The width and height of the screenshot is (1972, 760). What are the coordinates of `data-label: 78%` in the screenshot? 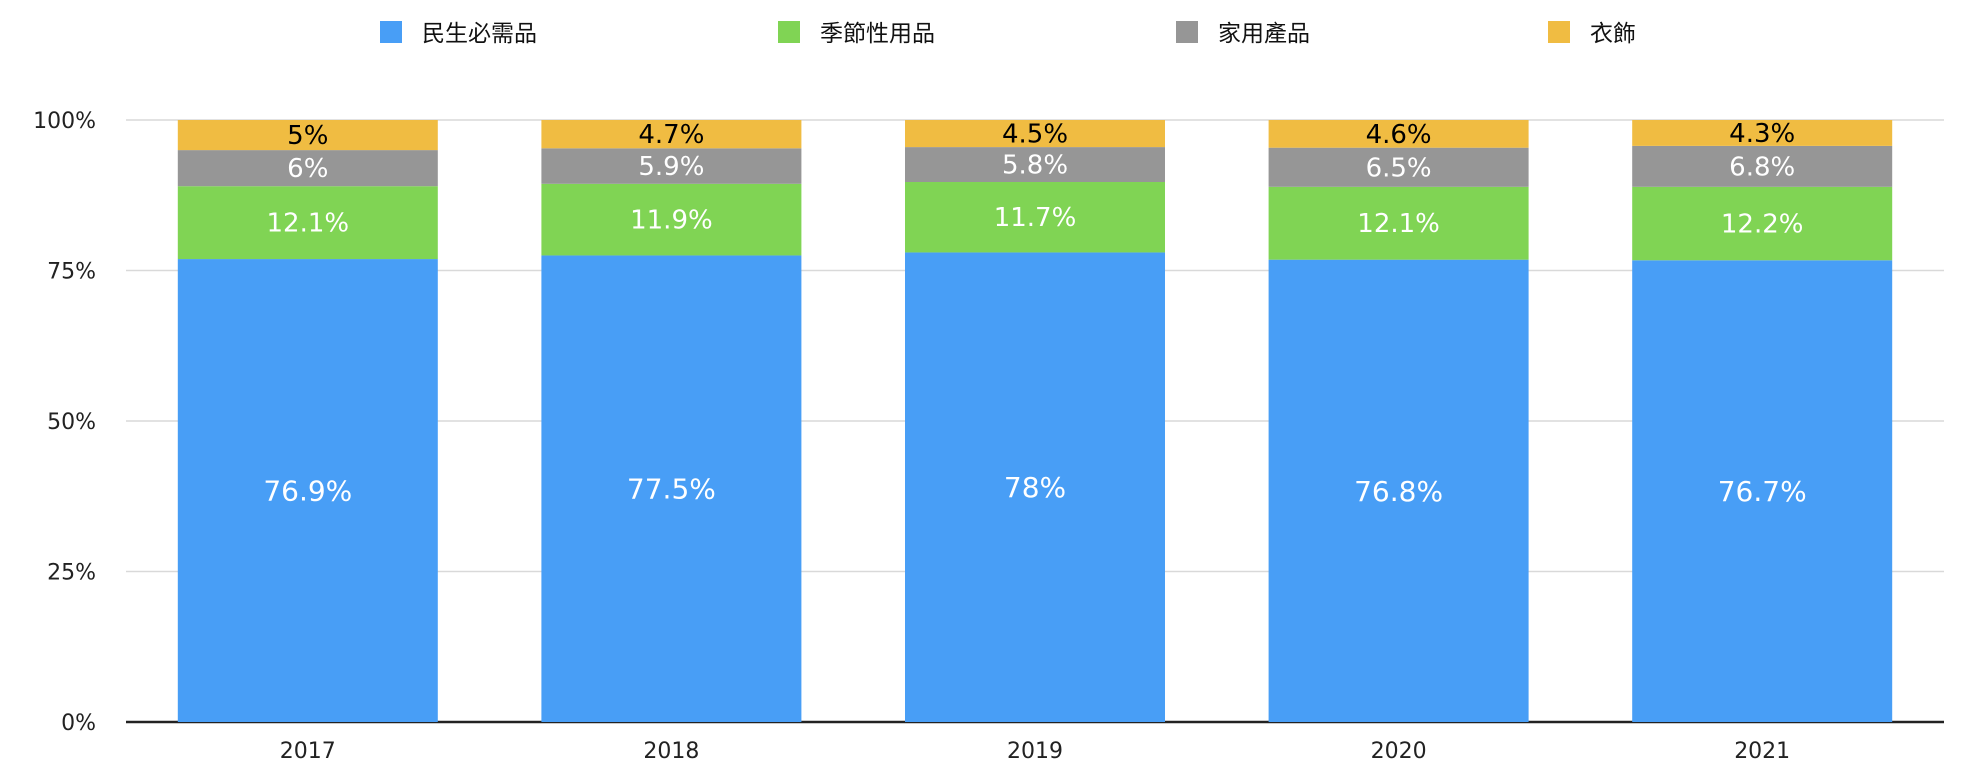 It's located at (1035, 487).